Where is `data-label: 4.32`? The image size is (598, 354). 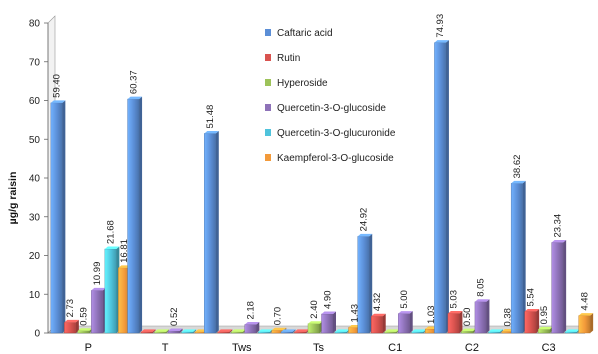 data-label: 4.32 is located at coordinates (377, 302).